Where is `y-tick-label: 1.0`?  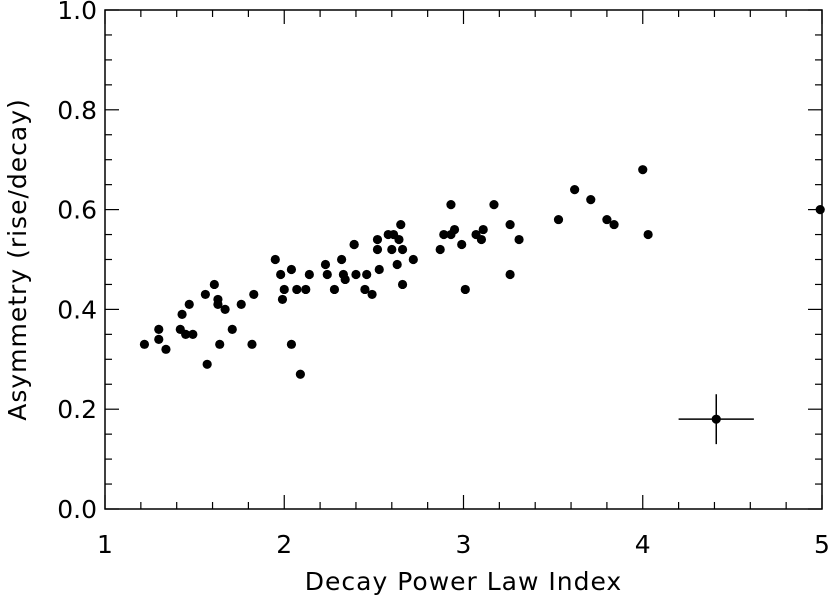 y-tick-label: 1.0 is located at coordinates (77, 12).